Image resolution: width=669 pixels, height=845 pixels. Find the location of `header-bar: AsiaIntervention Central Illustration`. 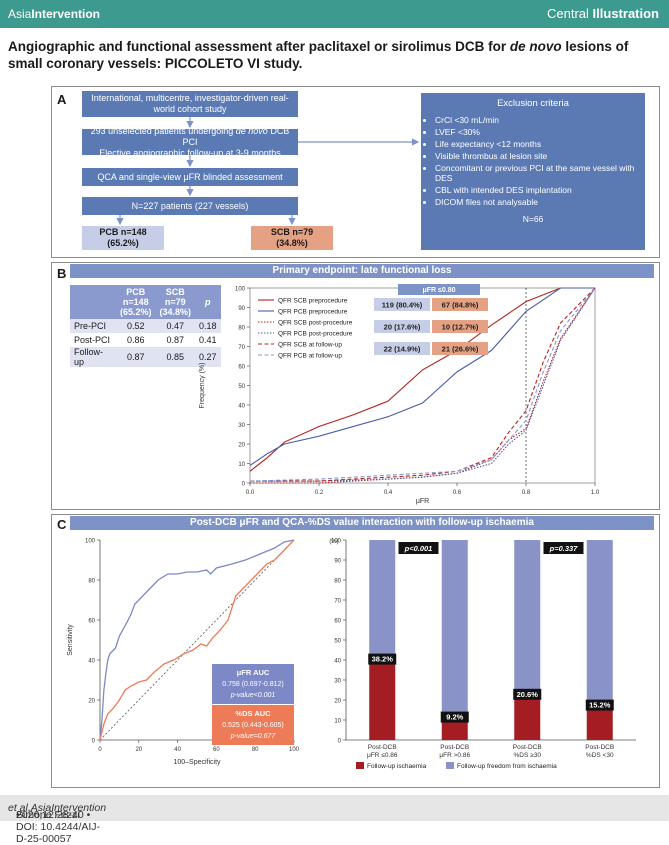

header-bar: AsiaIntervention Central Illustration is located at coordinates (334, 14).